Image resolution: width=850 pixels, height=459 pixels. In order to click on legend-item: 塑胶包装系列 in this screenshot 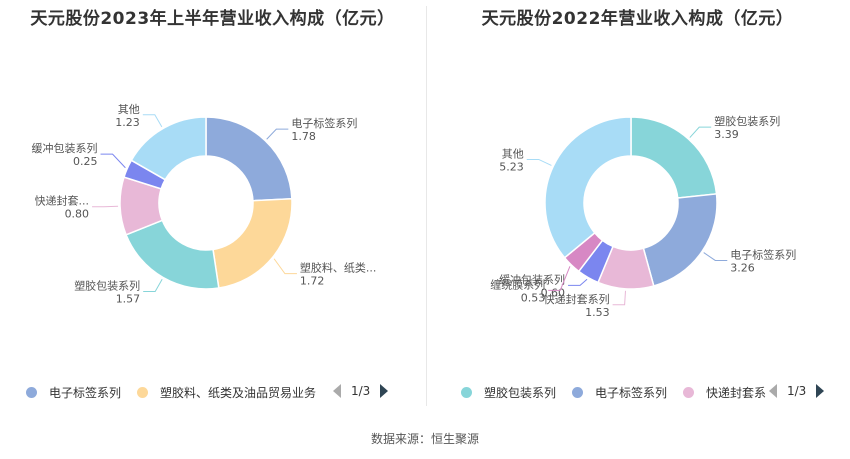, I will do `click(508, 392)`.